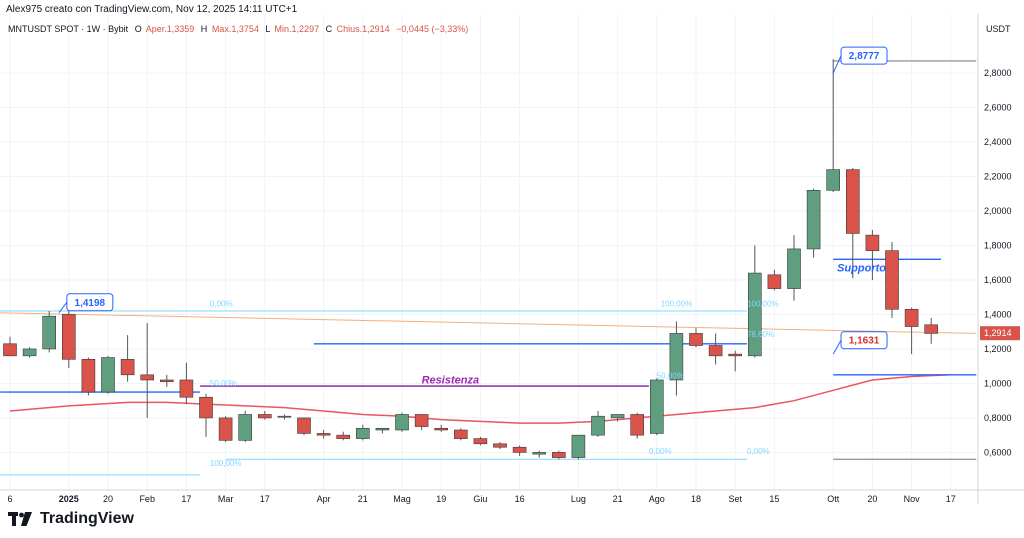 The width and height of the screenshot is (1024, 538). Describe the element at coordinates (363, 29) in the screenshot. I see `ohlc-c-value: Chius.1,2914` at that location.